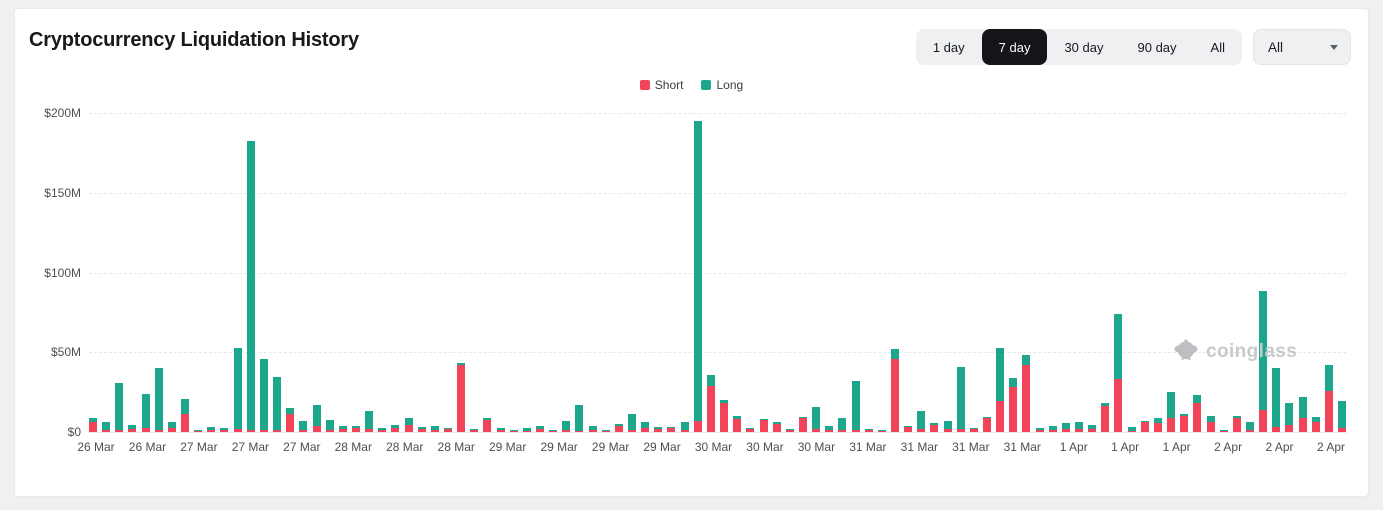 The image size is (1383, 510). I want to click on x-tick-label: 28 Mar, so click(353, 447).